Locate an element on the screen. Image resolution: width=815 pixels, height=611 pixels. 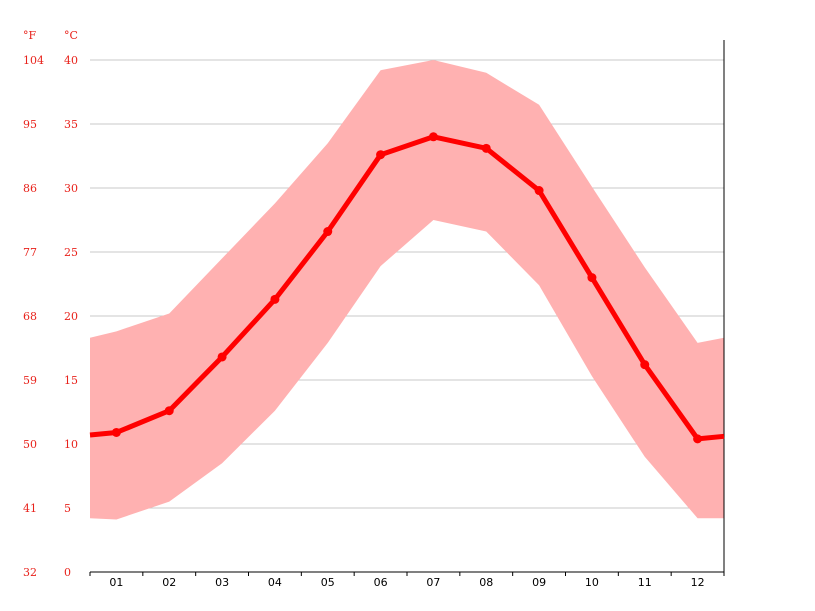
month-label-07: 07 is located at coordinates (433, 582).